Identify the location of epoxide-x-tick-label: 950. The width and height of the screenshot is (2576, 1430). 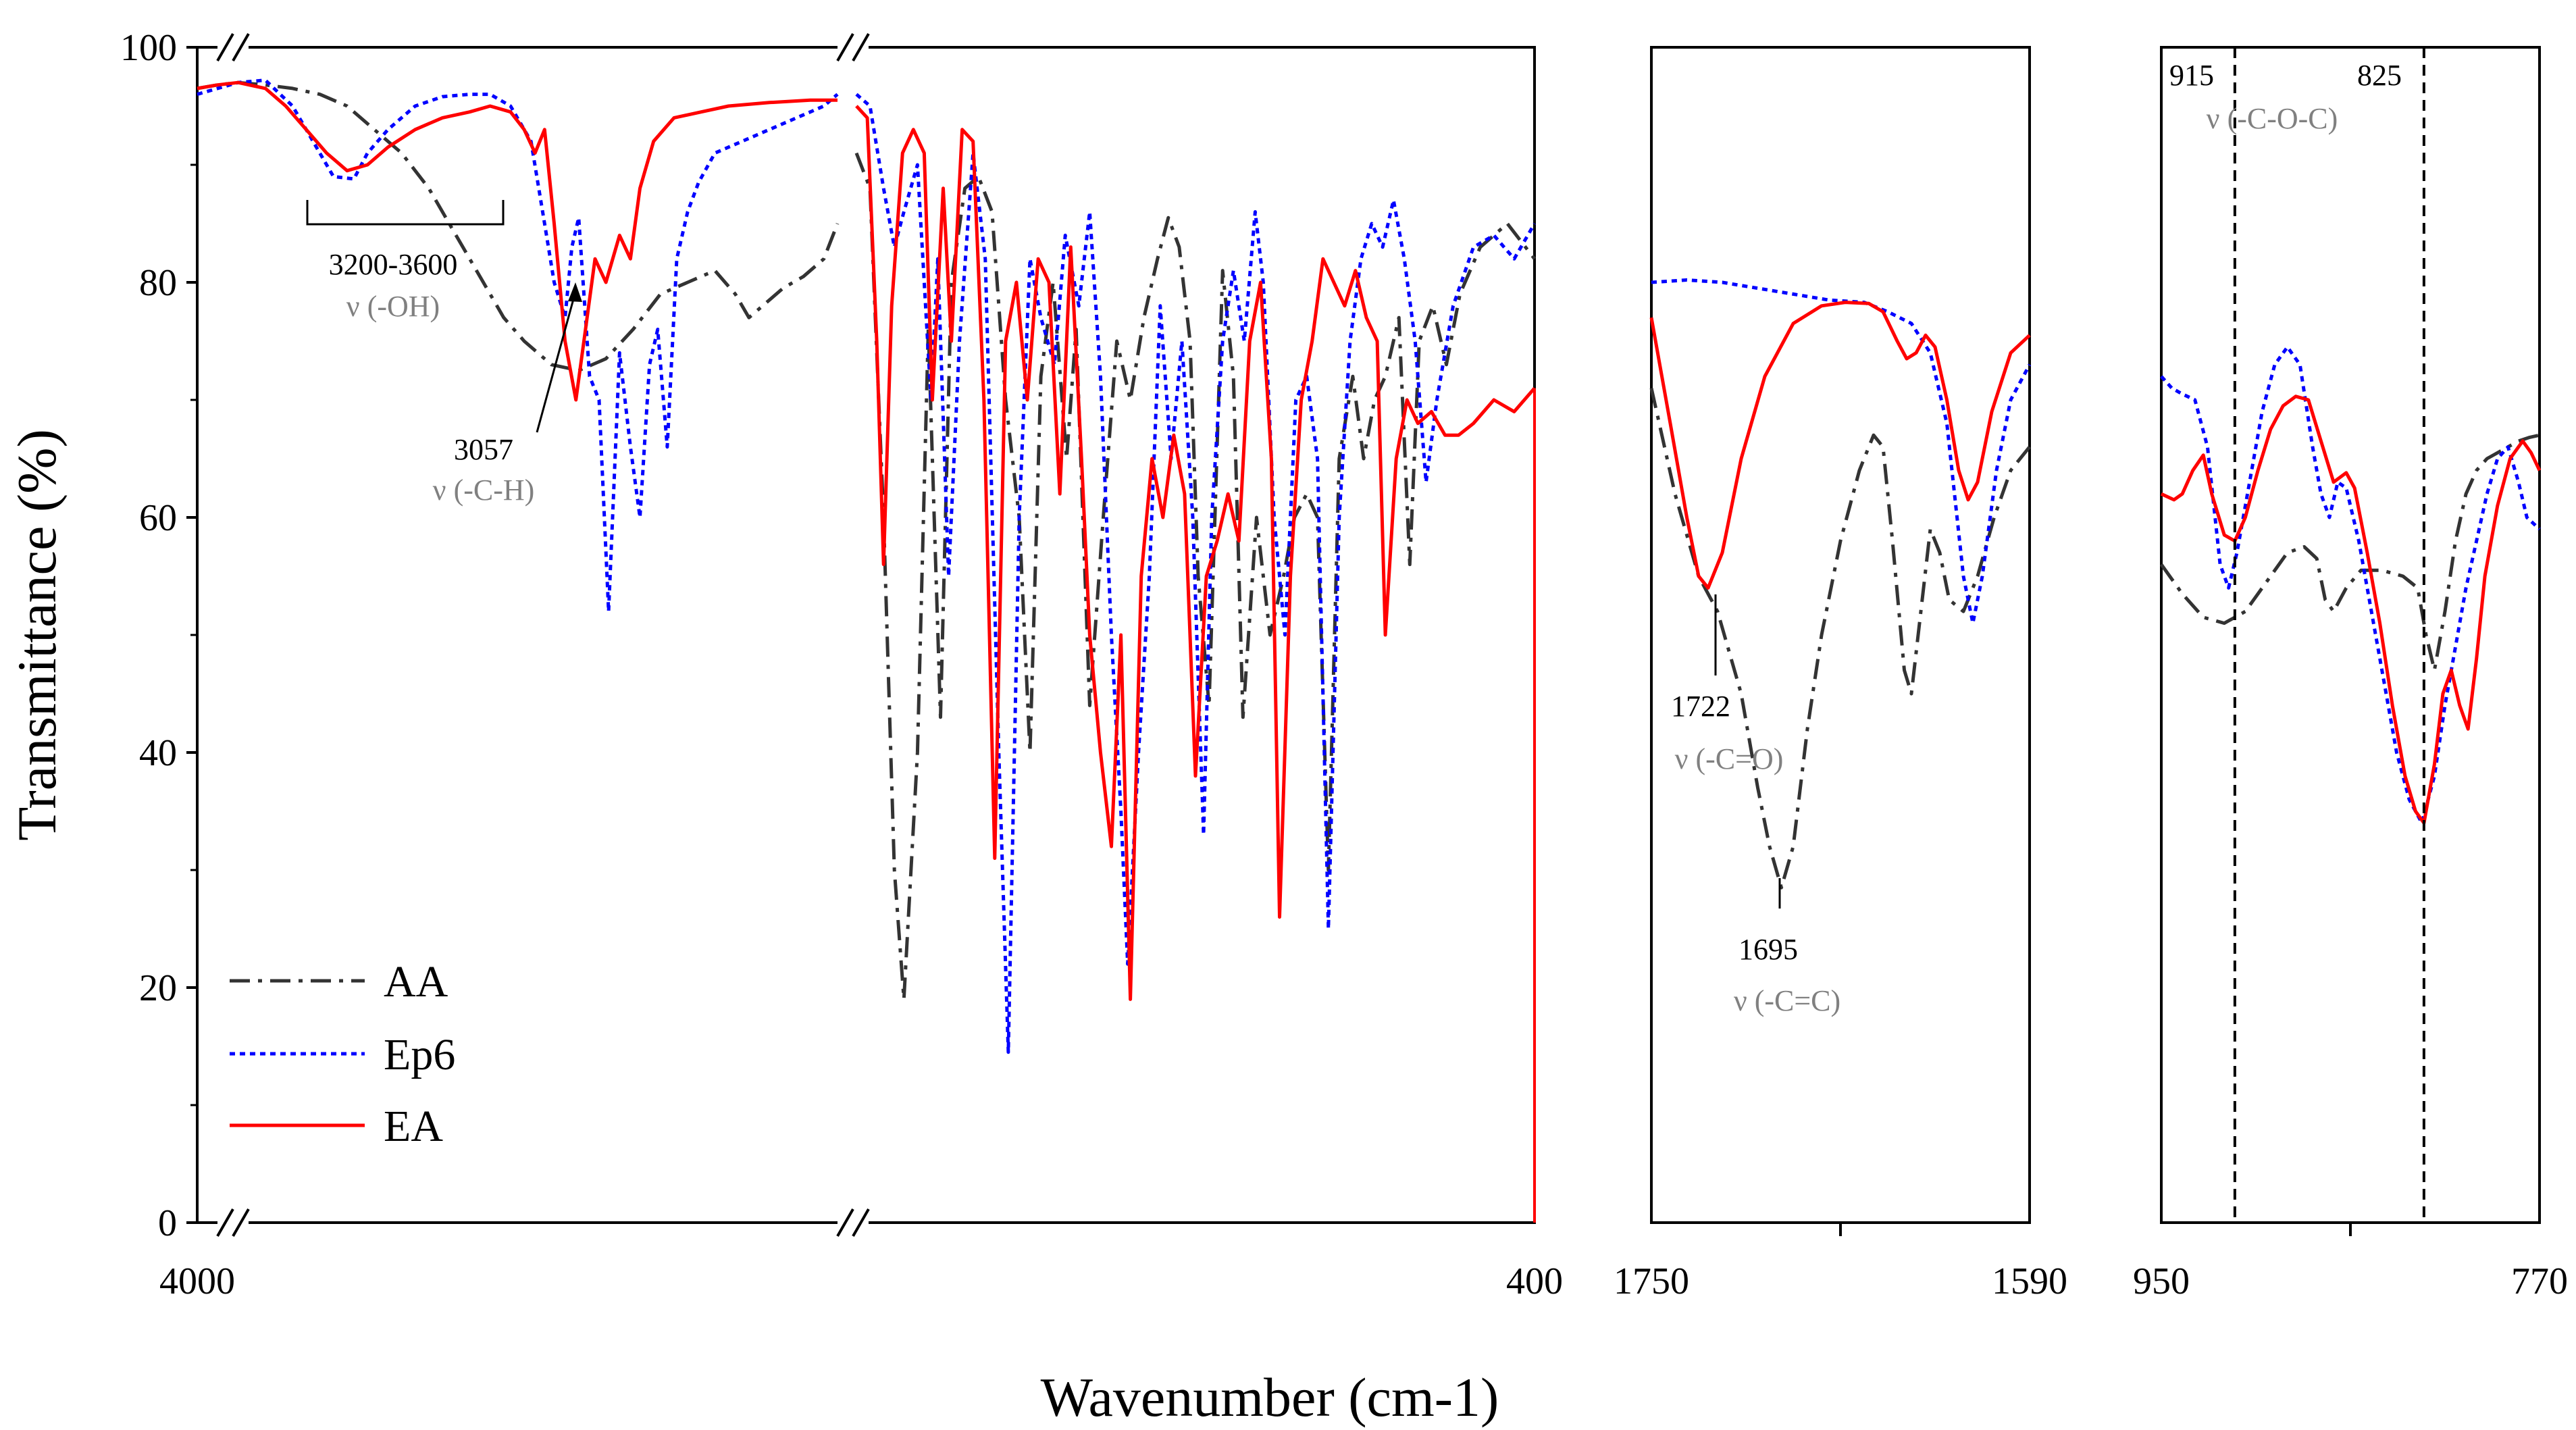
(2161, 1281).